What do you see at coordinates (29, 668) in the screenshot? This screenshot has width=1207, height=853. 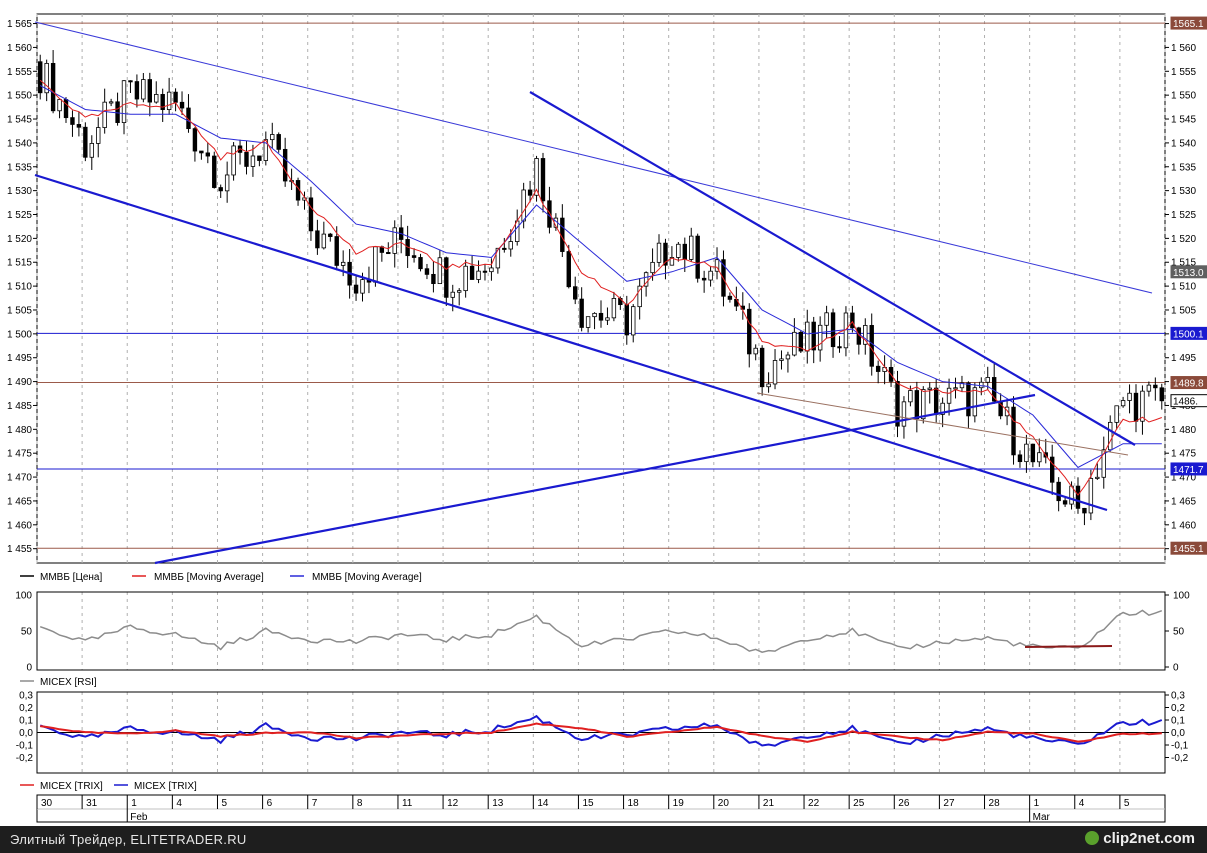 I see `rsi-tick-label-left: 0` at bounding box center [29, 668].